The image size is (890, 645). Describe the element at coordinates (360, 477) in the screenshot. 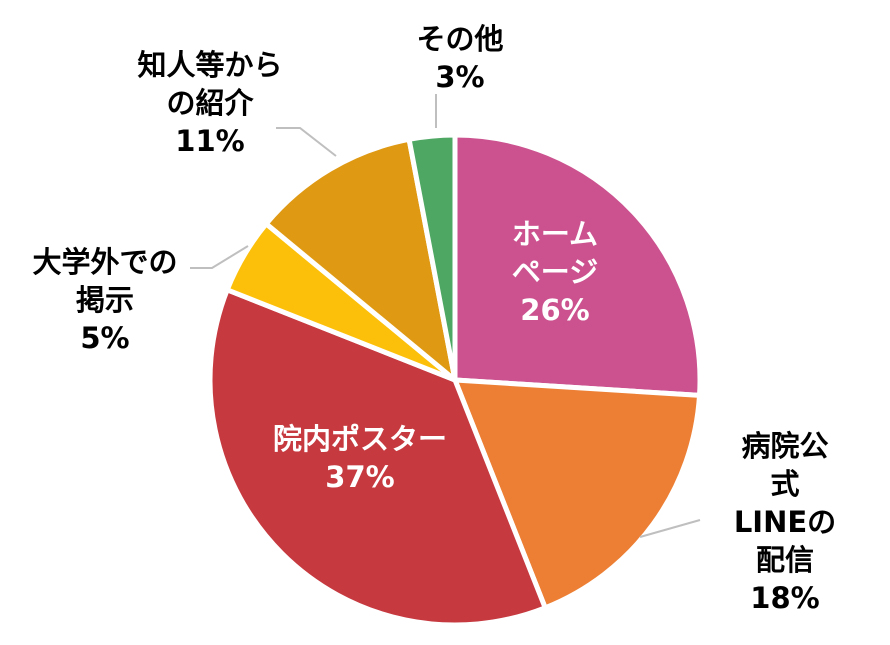

I see `value-label: 37%` at that location.